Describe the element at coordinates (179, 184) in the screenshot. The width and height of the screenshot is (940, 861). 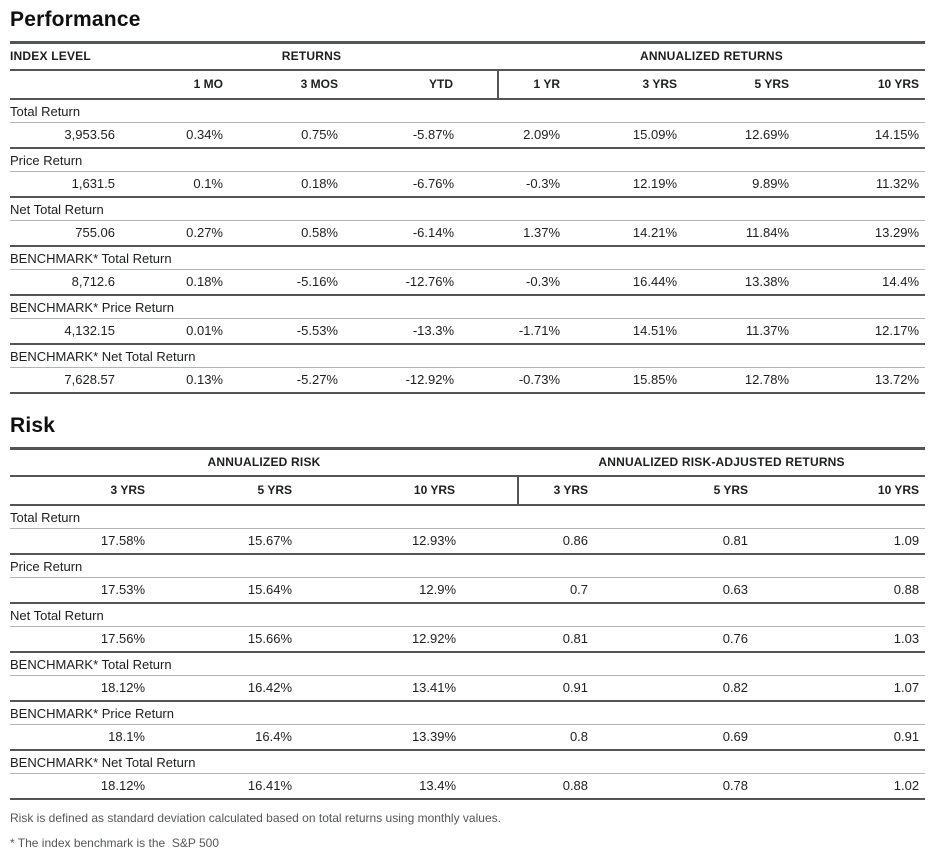
I see `value-cell: 0.1%` at that location.